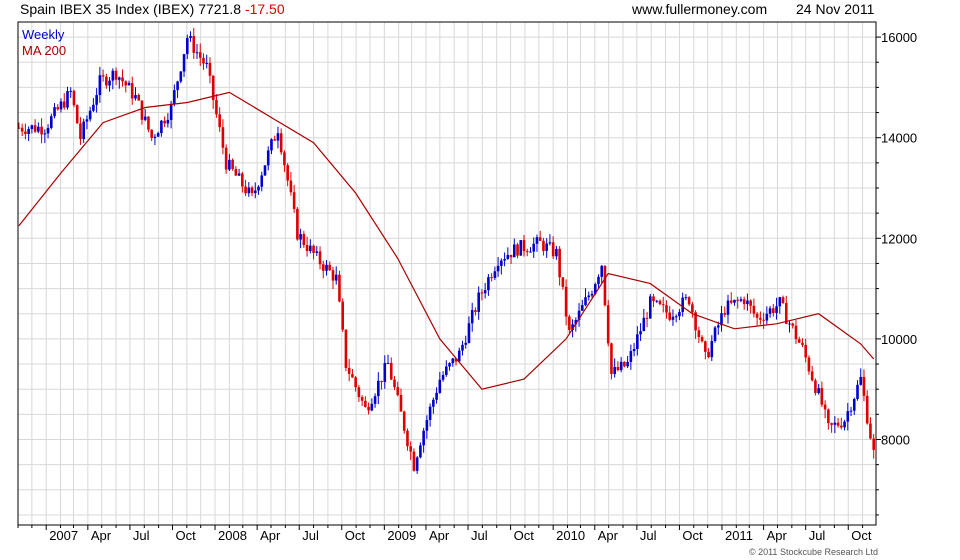 Image resolution: width=960 pixels, height=560 pixels. Describe the element at coordinates (479, 535) in the screenshot. I see `x-tick-label: Jul` at that location.